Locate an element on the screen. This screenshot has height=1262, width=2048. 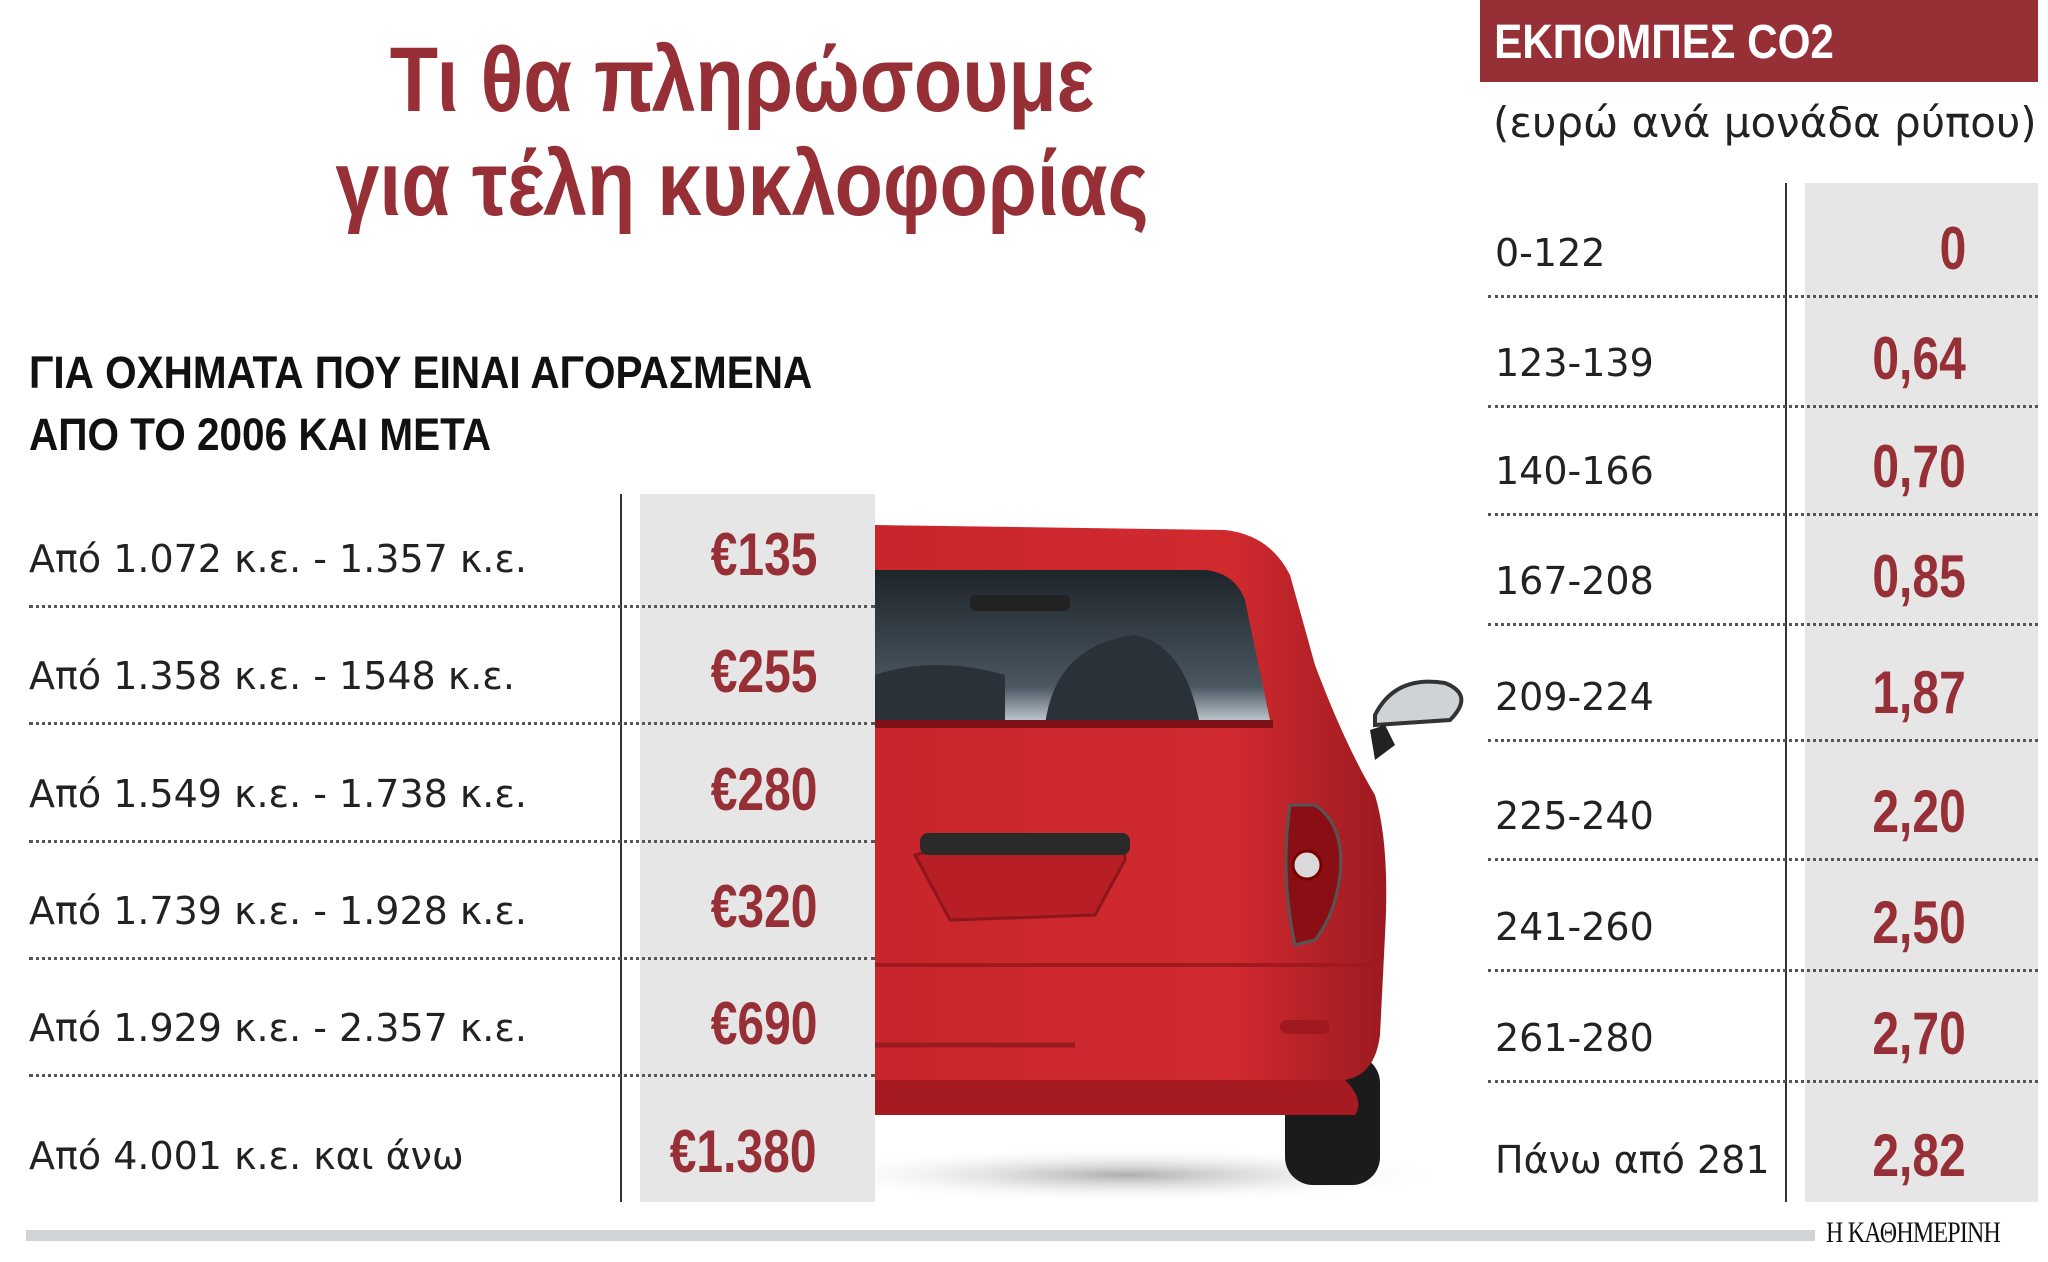
engine-fee-value: €1.380 is located at coordinates (743, 1151).